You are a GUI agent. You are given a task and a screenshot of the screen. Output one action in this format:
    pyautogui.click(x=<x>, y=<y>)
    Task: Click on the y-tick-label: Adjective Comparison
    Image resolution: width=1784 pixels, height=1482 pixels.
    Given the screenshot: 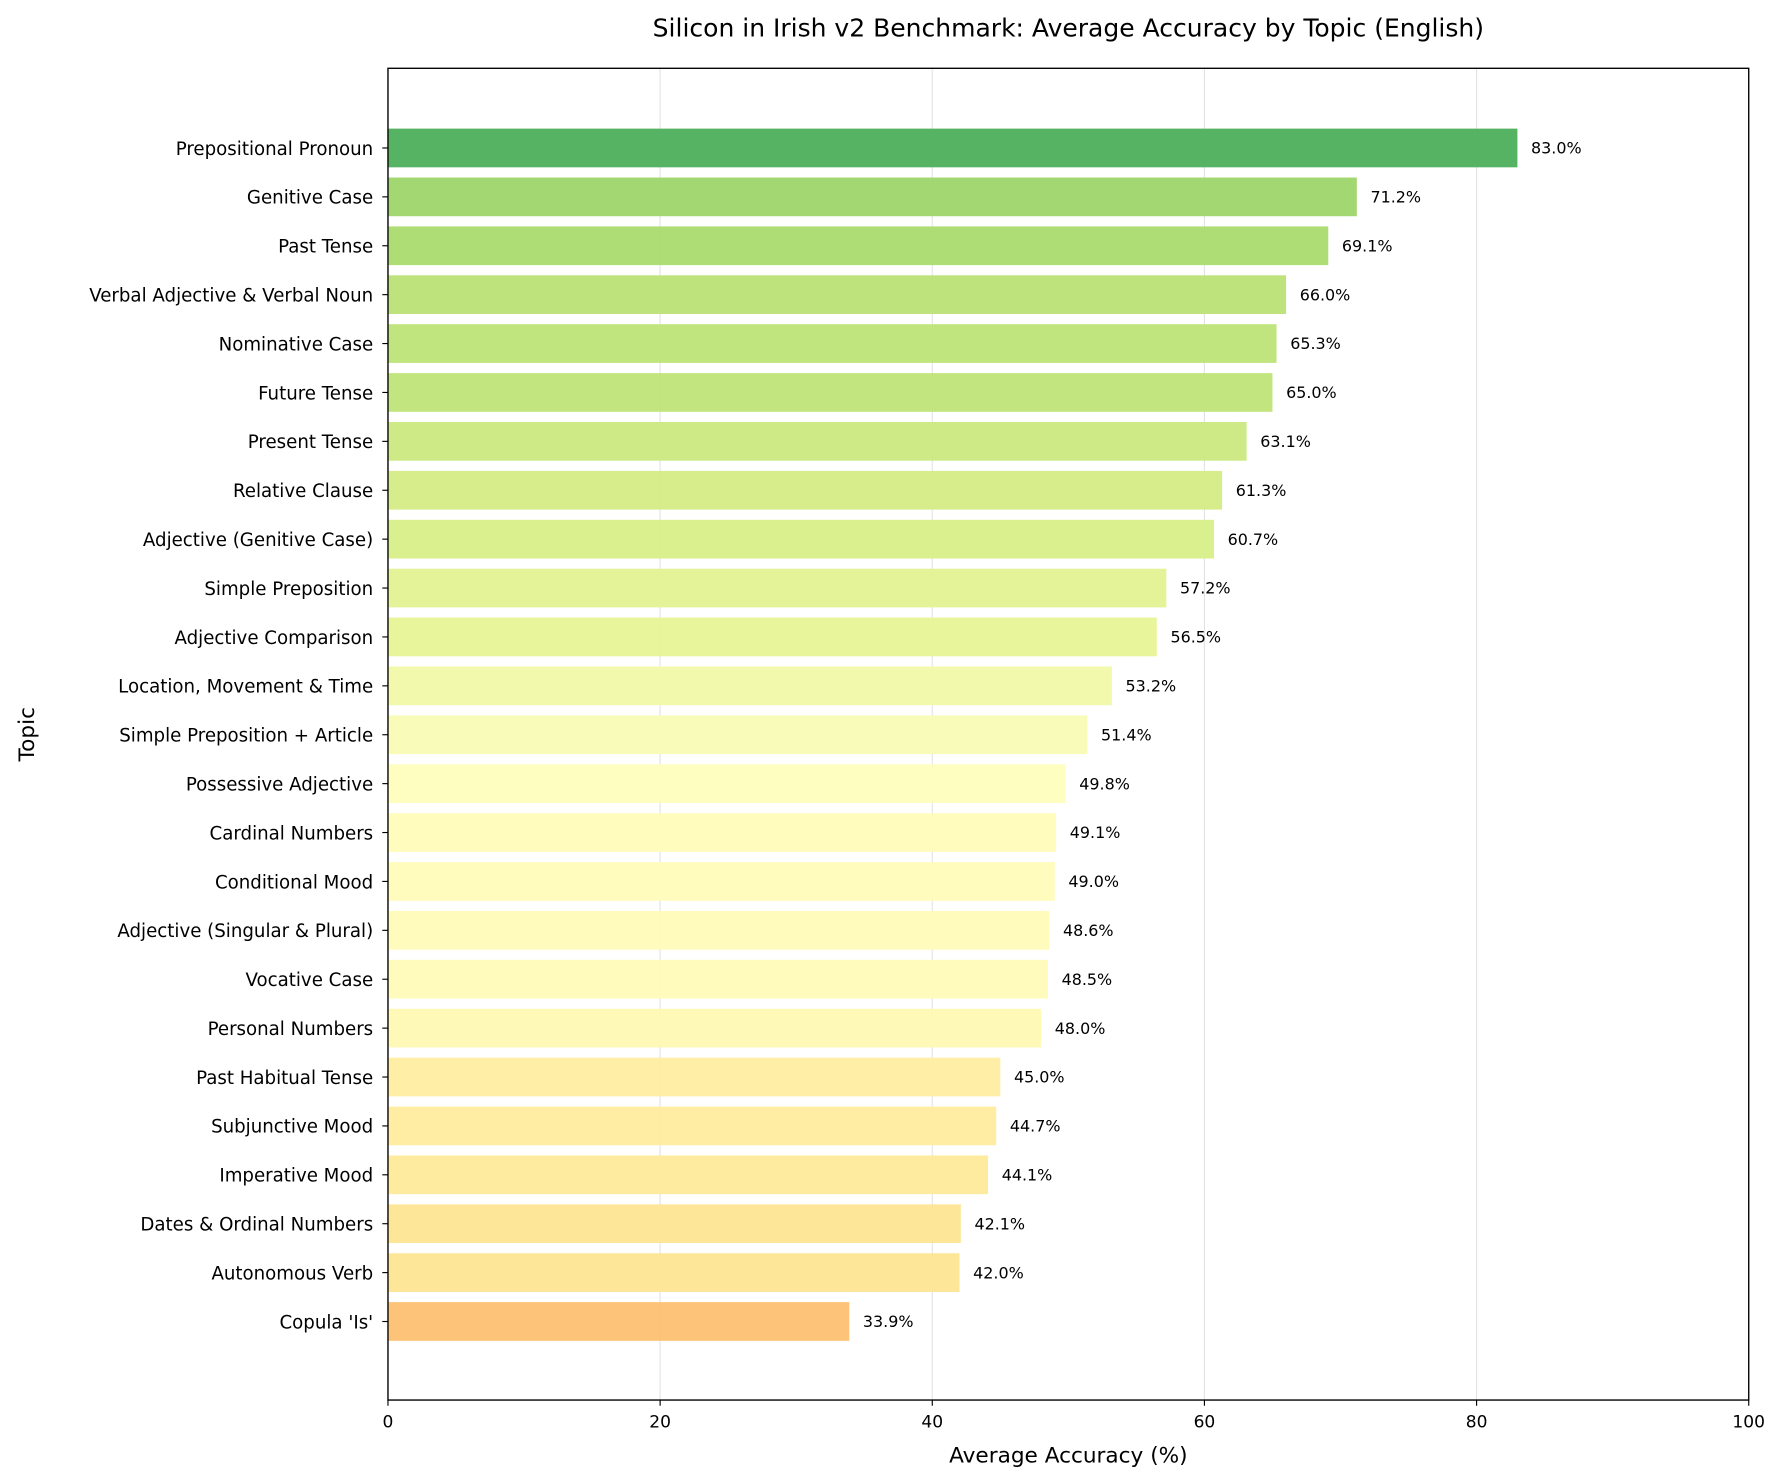 What is the action you would take?
    pyautogui.click(x=273, y=638)
    